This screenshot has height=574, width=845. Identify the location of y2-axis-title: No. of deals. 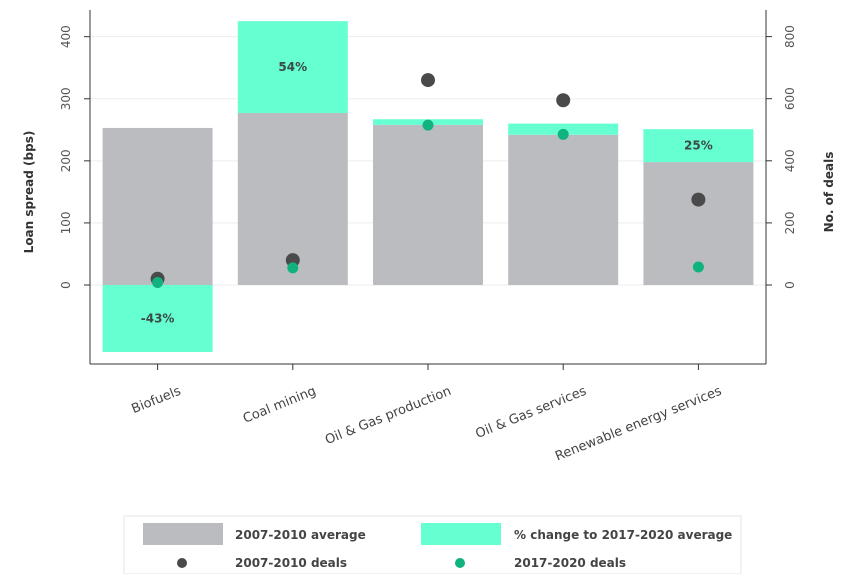
(829, 192).